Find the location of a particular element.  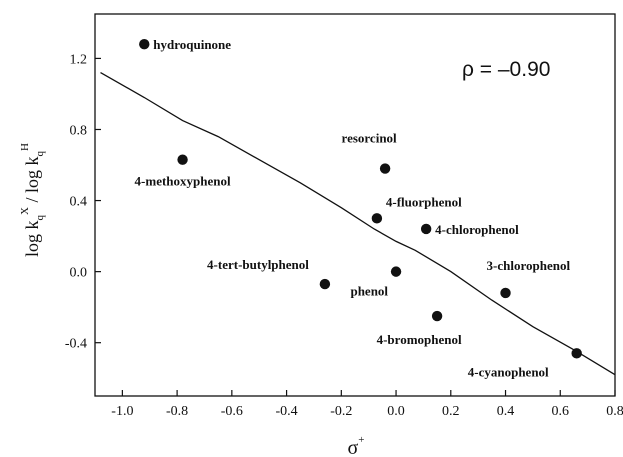

y-axis-title: log kqX / log kqH is located at coordinates (32, 200).